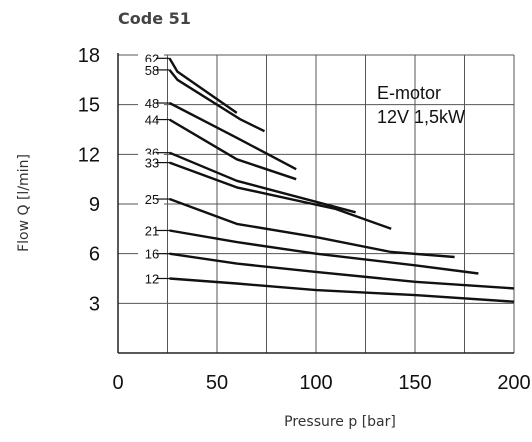  I want to click on series-label-33: 33, so click(152, 163).